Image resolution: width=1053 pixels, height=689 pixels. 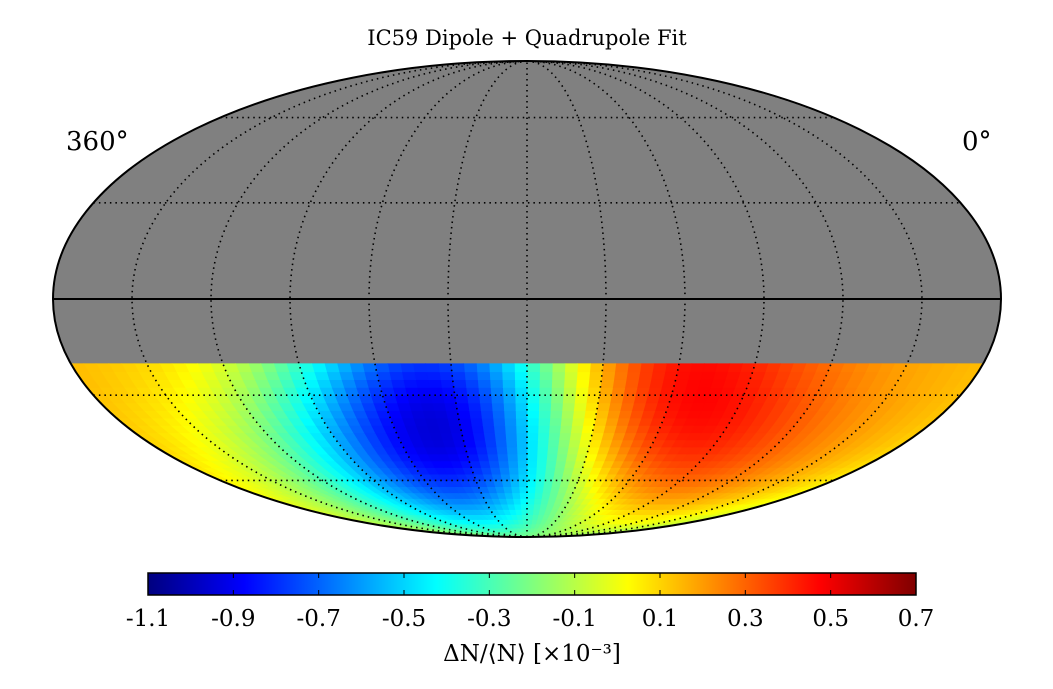 I want to click on colorbar-tick-label: -1.1, so click(x=148, y=619).